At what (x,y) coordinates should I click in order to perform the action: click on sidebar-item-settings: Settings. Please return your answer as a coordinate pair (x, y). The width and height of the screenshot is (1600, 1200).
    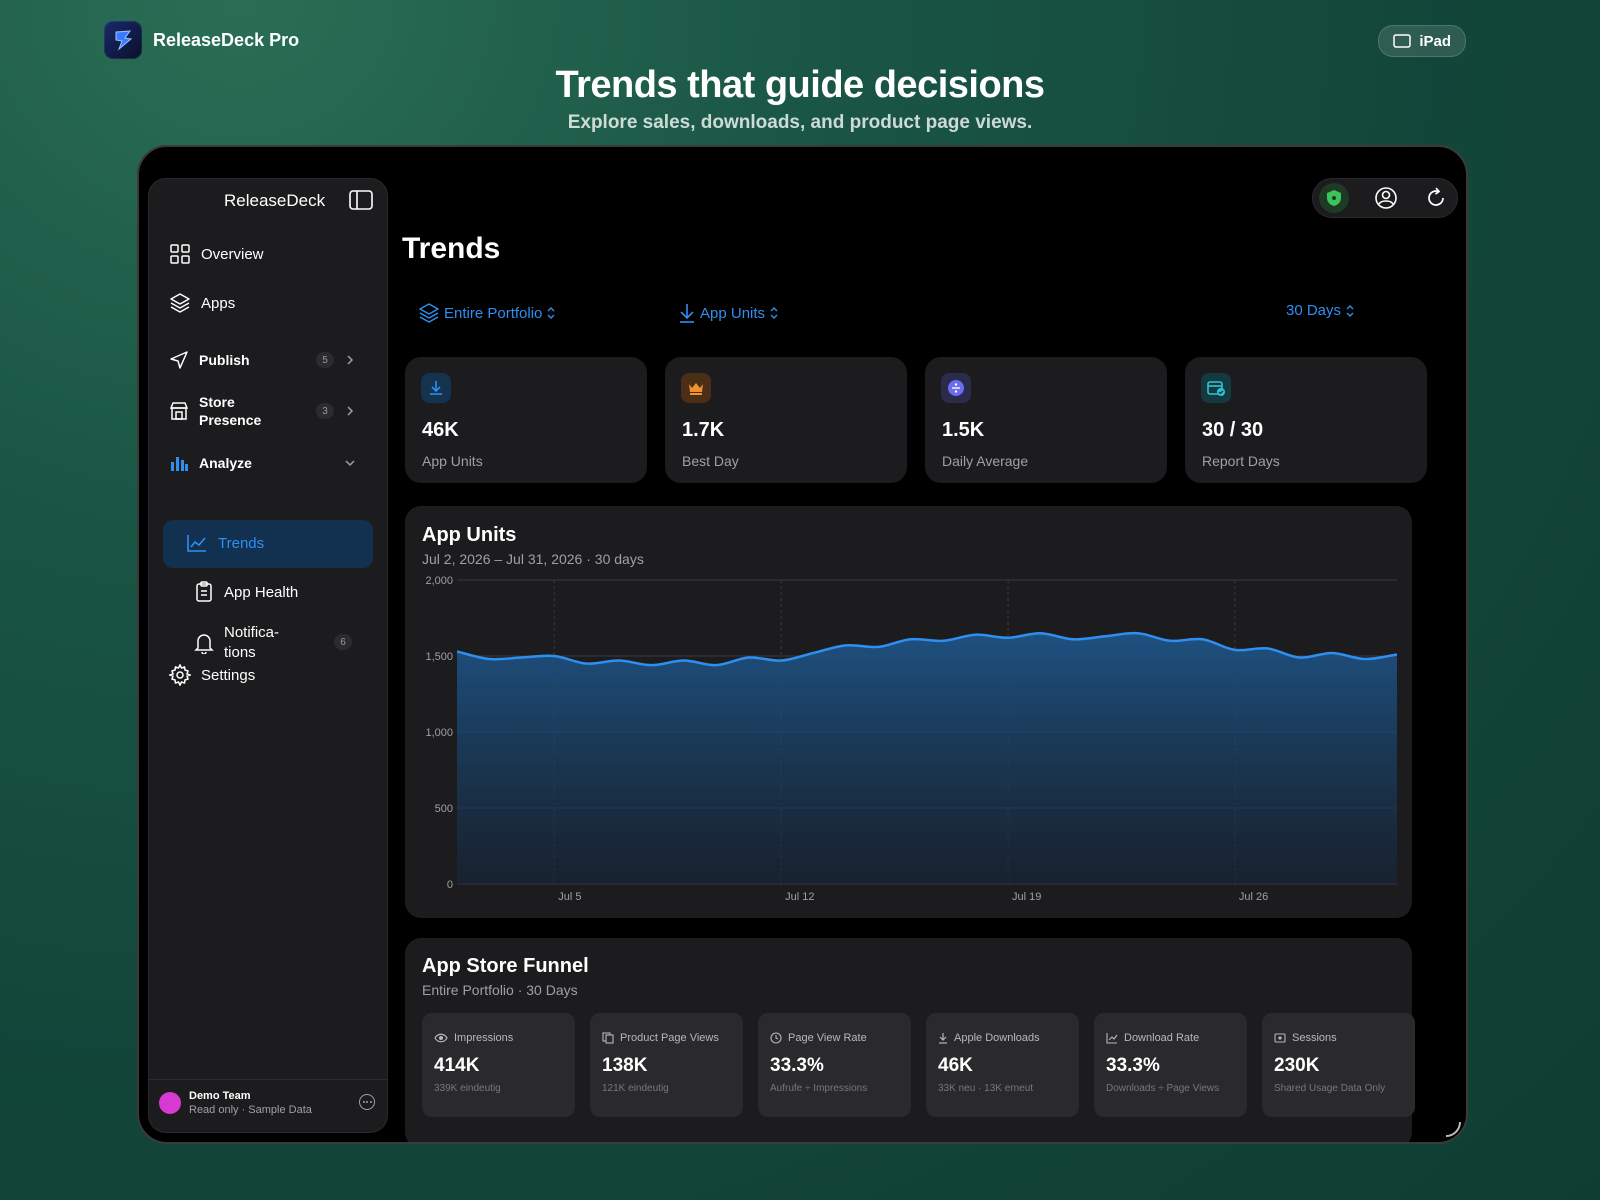
    Looking at the image, I should click on (212, 675).